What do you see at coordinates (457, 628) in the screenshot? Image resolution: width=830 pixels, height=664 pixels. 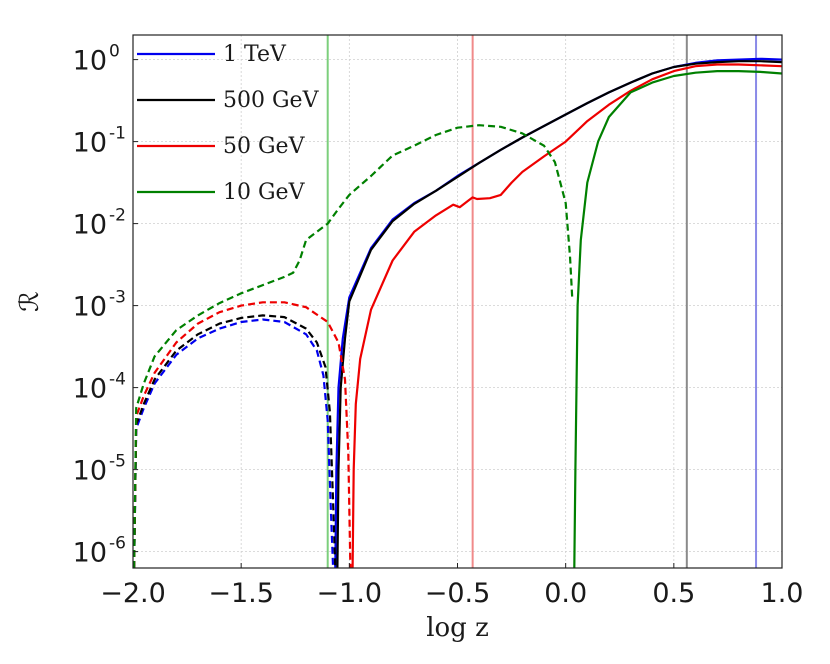 I see `x-axis-label: log z` at bounding box center [457, 628].